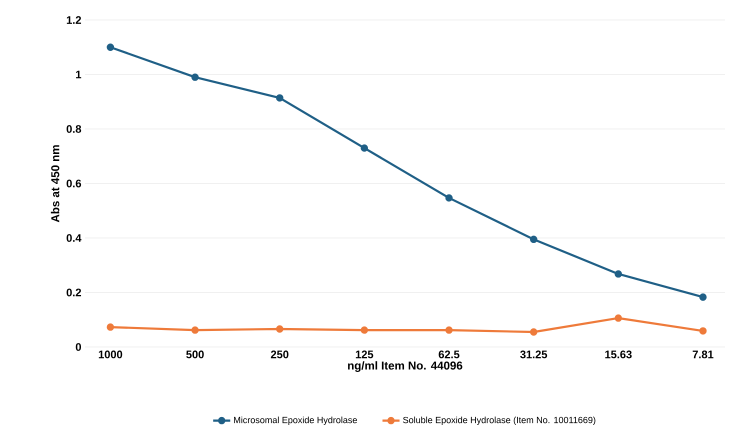 The image size is (731, 430). I want to click on x-tick-label: 7.81, so click(703, 354).